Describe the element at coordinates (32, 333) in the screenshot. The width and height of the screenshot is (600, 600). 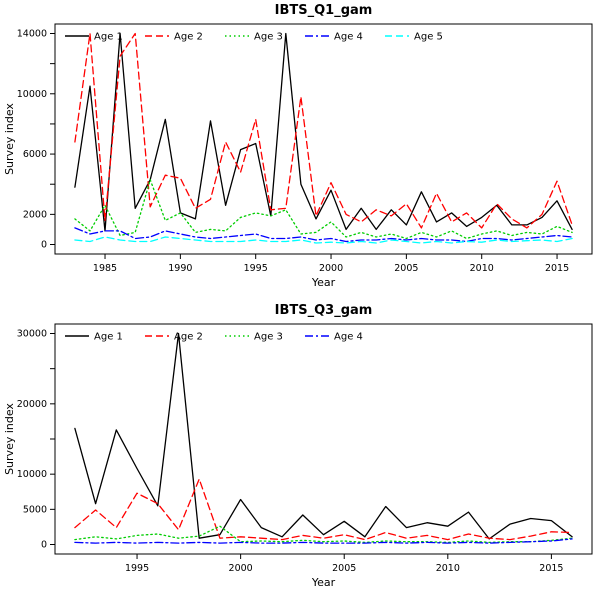
I see `y-tick-label: 30000` at that location.